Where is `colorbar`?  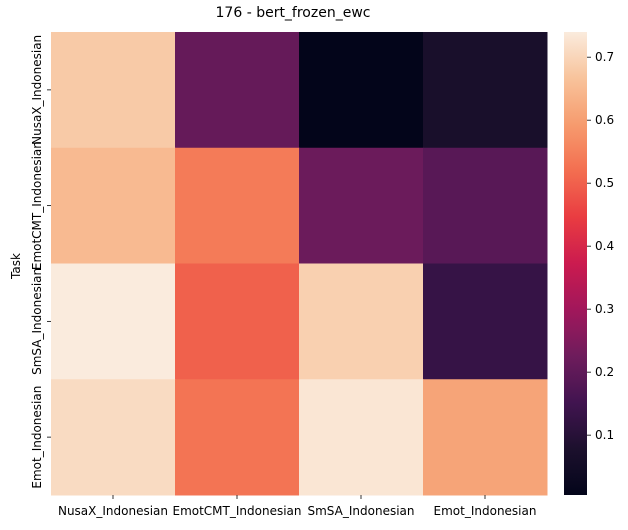
colorbar is located at coordinates (575, 263).